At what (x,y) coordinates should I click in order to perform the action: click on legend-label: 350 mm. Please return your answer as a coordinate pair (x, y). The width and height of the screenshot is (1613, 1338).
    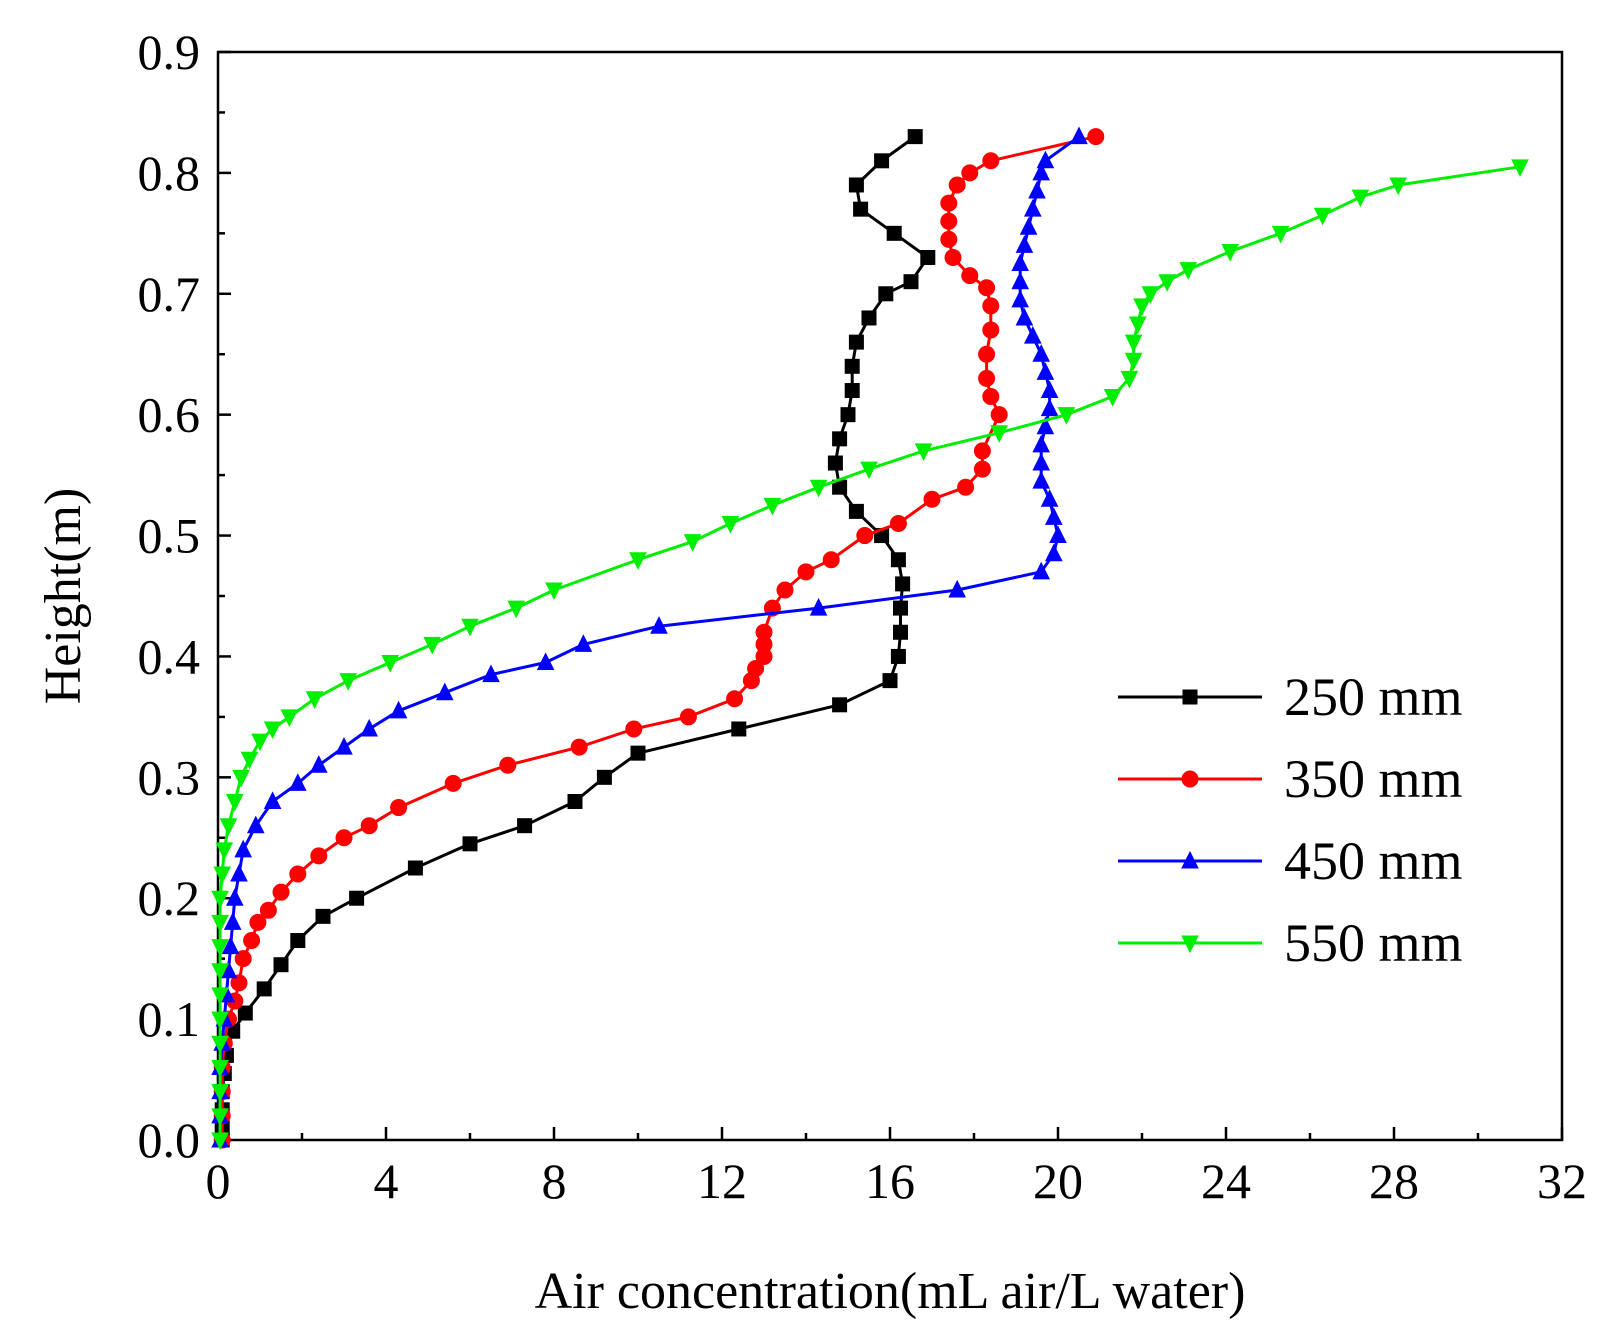
    Looking at the image, I should click on (1373, 779).